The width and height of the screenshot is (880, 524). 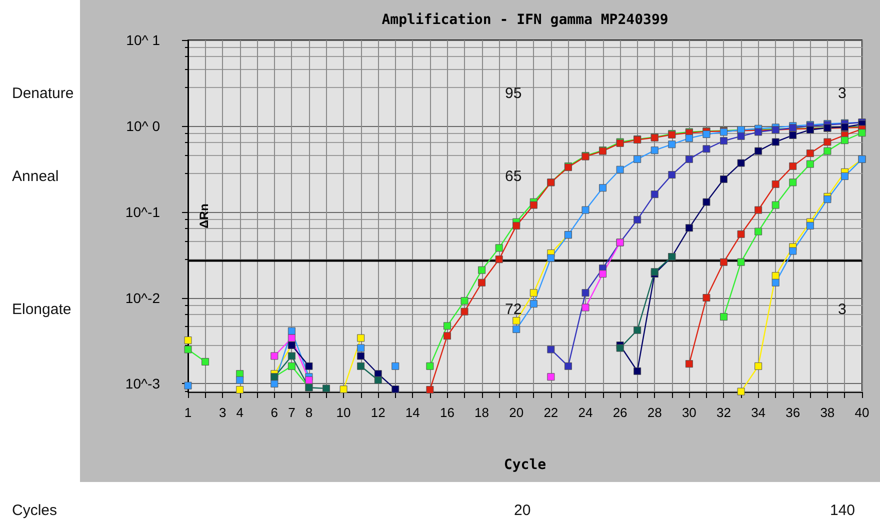 What do you see at coordinates (585, 412) in the screenshot?
I see `x-tick-label: 24` at bounding box center [585, 412].